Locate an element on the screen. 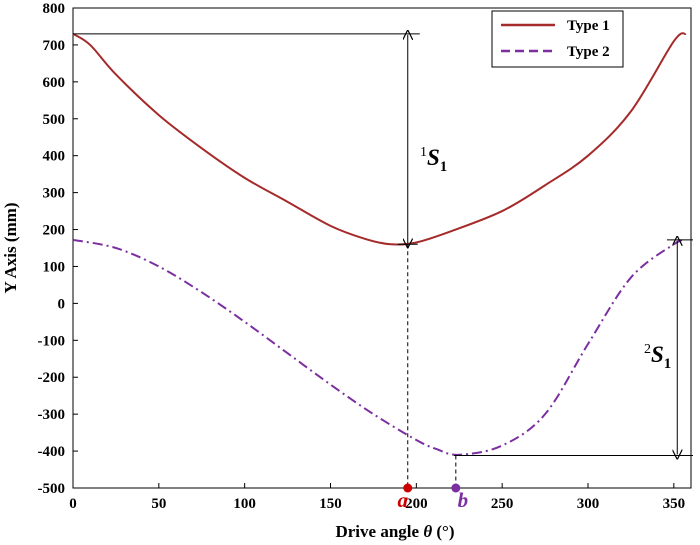 This screenshot has height=545, width=700. y-tick-label: 100 is located at coordinates (54, 267).